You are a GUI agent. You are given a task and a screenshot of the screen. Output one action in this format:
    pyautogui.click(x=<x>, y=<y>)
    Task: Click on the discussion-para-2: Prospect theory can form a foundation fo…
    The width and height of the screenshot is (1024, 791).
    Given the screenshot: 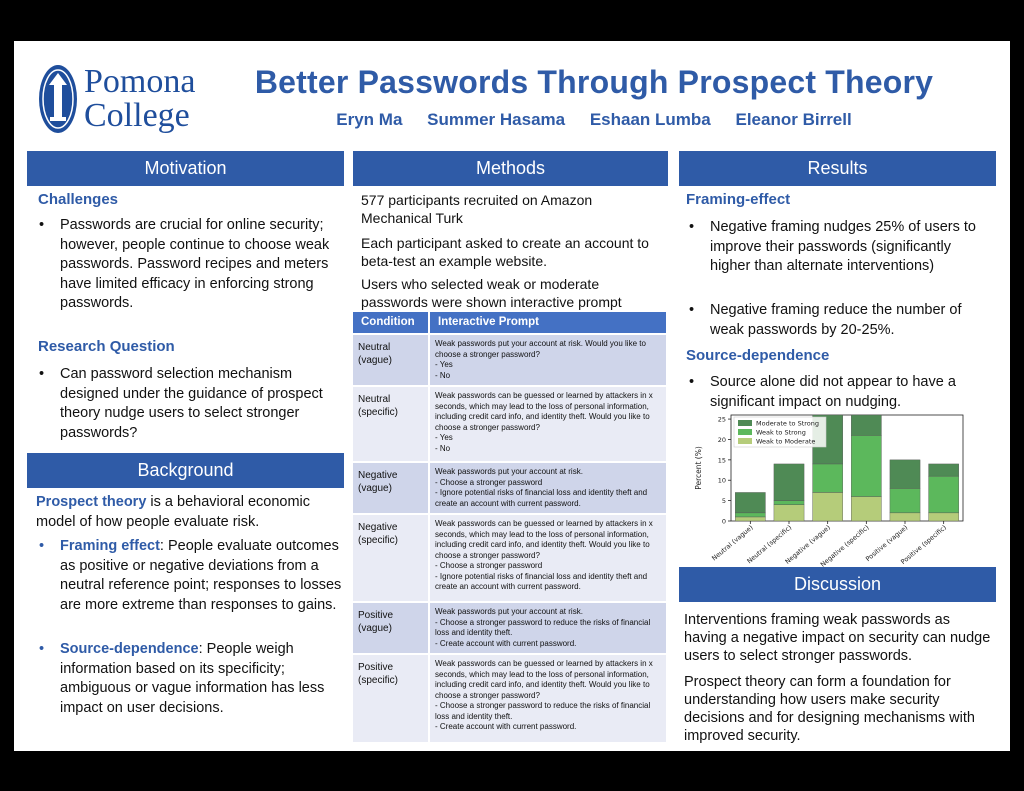 What is the action you would take?
    pyautogui.click(x=829, y=709)
    